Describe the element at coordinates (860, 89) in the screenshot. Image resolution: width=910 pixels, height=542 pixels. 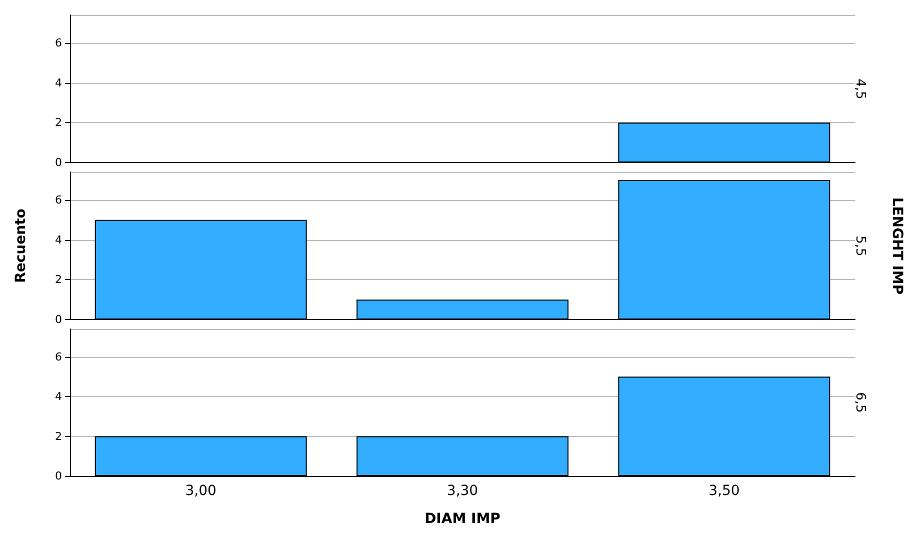
I see `y2-axis-title: 4,5` at that location.